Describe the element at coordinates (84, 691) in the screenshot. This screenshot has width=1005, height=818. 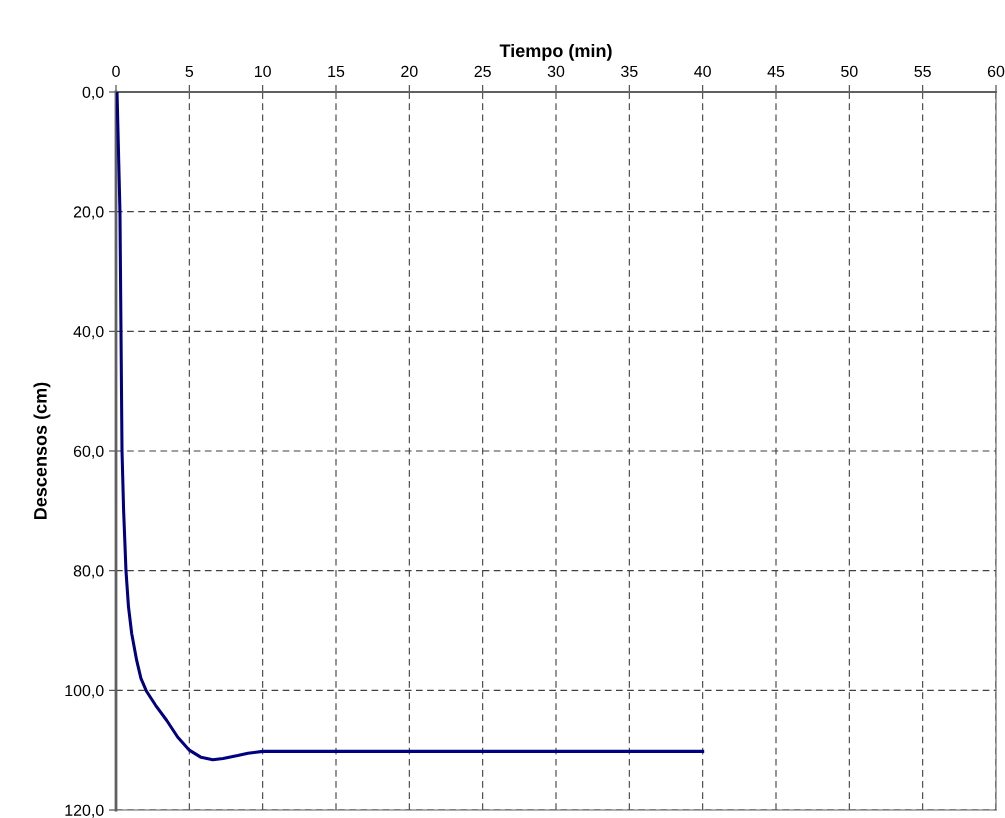
I see `y-tick-label: 100,0` at that location.